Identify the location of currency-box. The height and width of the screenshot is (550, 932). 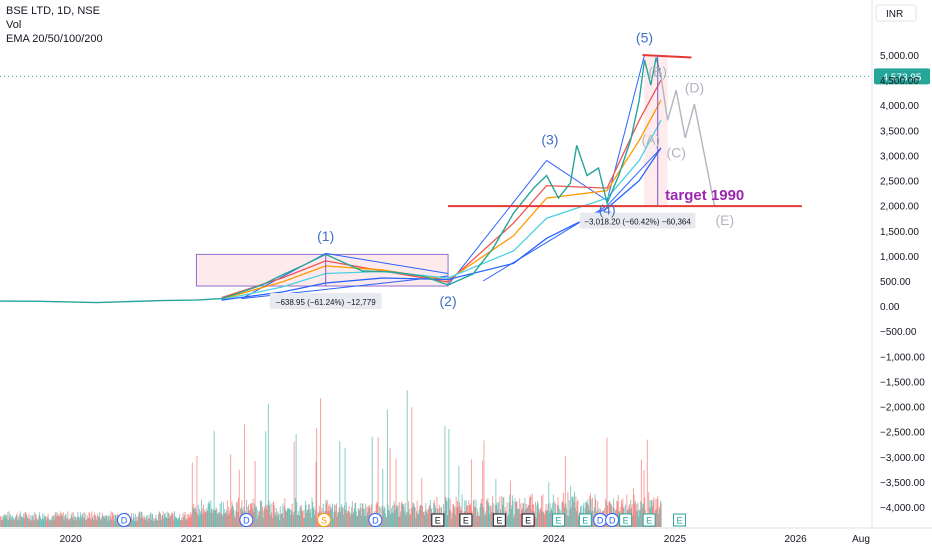
(896, 13).